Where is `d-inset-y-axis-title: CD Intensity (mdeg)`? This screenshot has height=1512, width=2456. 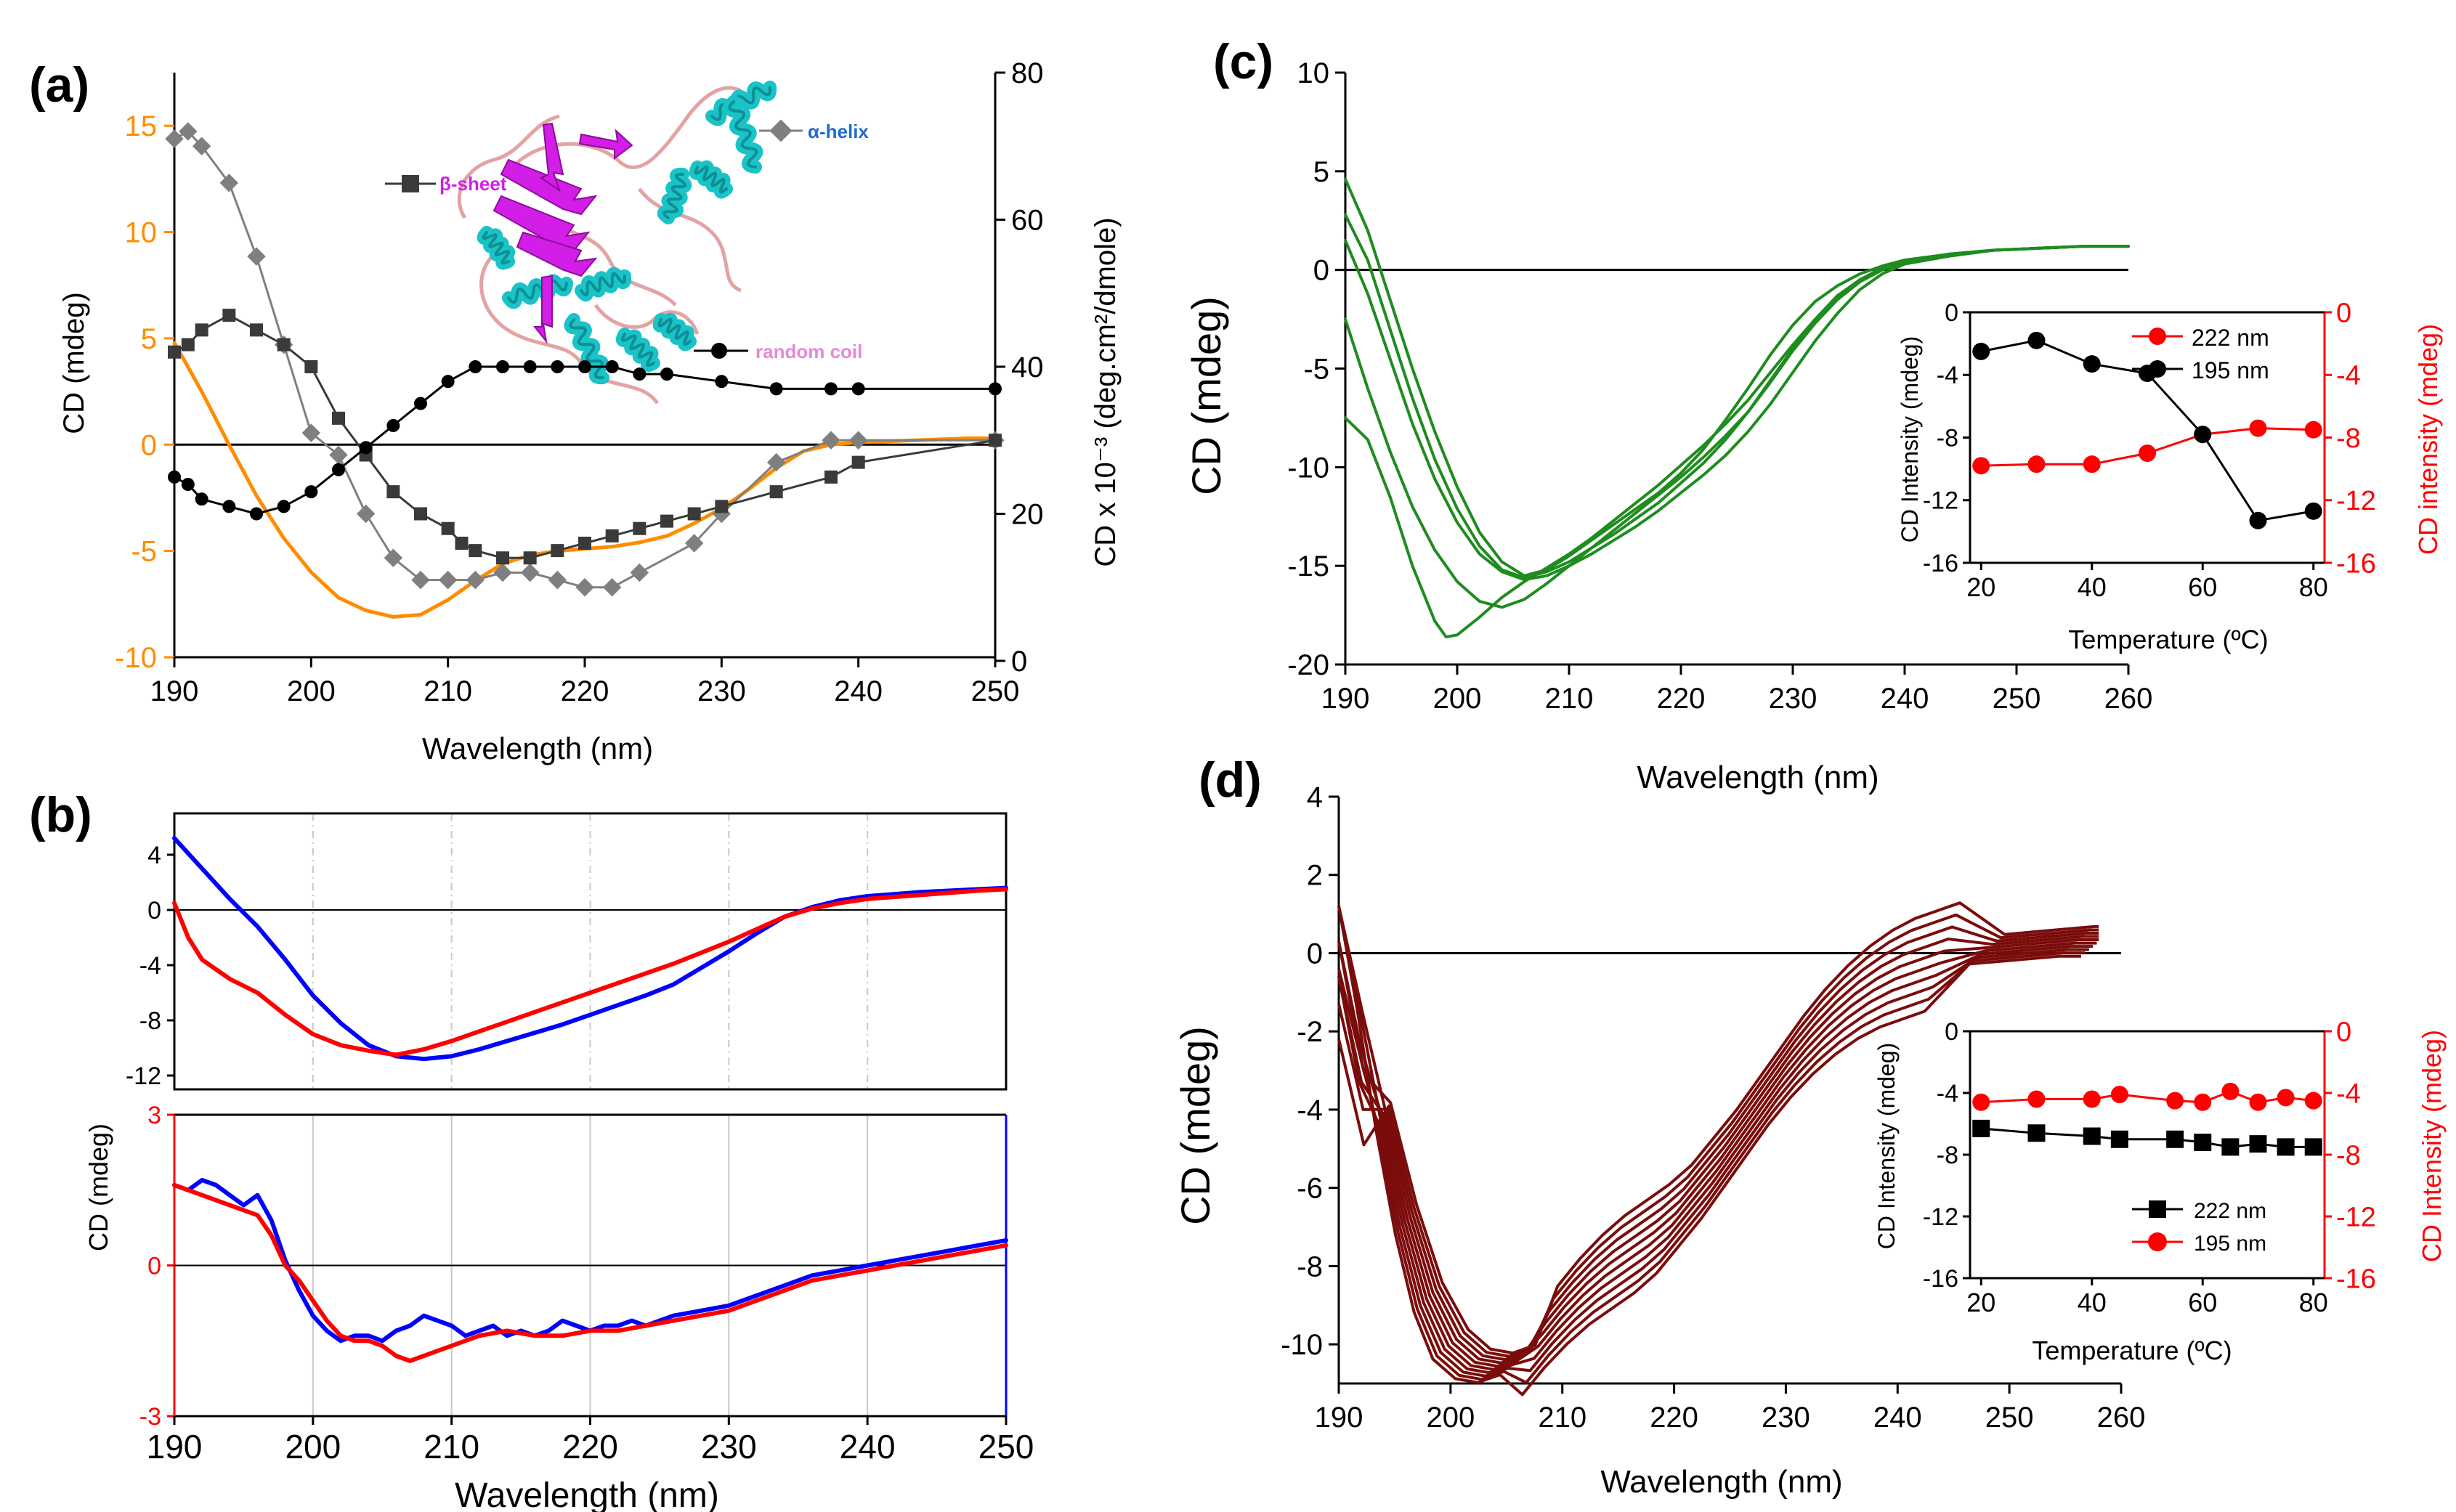 d-inset-y-axis-title: CD Intensity (mdeg) is located at coordinates (1886, 1146).